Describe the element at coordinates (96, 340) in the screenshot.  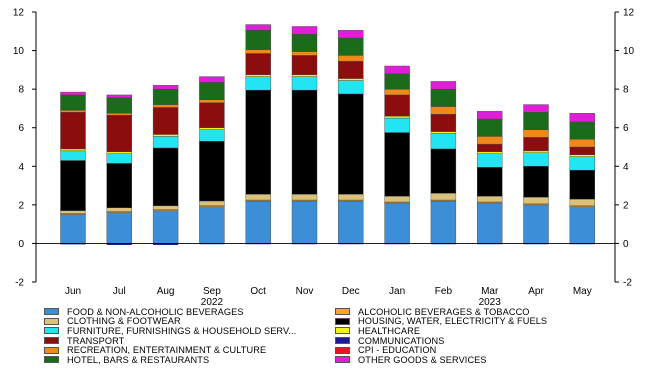
I see `legend-label: TRANSPORT` at that location.